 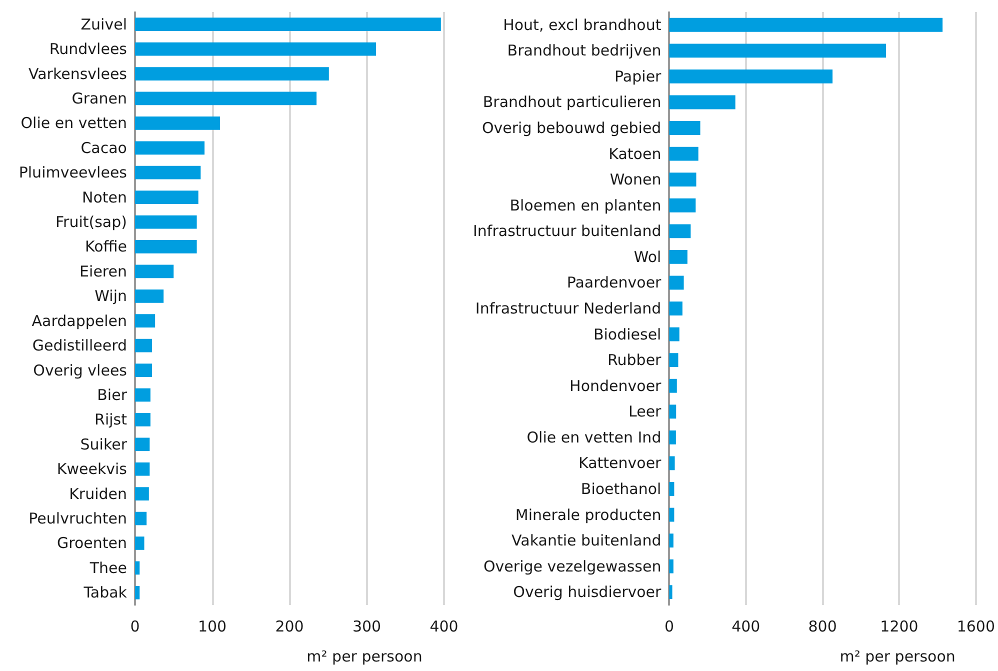 What do you see at coordinates (822, 627) in the screenshot?
I see `x-tick-label: 800` at bounding box center [822, 627].